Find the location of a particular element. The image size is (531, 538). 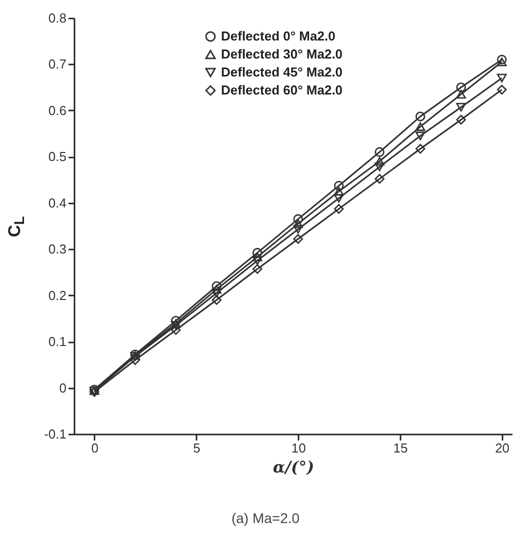

y-tick-label: 0.4 is located at coordinates (57, 202).